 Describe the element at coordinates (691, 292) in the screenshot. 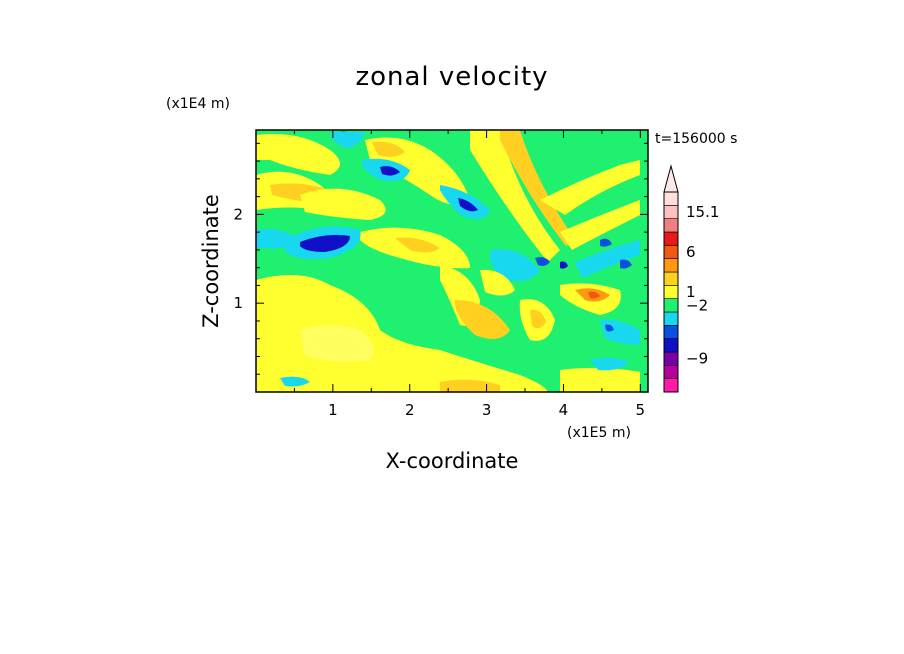

I see `colorbar-tick-label: 1` at that location.